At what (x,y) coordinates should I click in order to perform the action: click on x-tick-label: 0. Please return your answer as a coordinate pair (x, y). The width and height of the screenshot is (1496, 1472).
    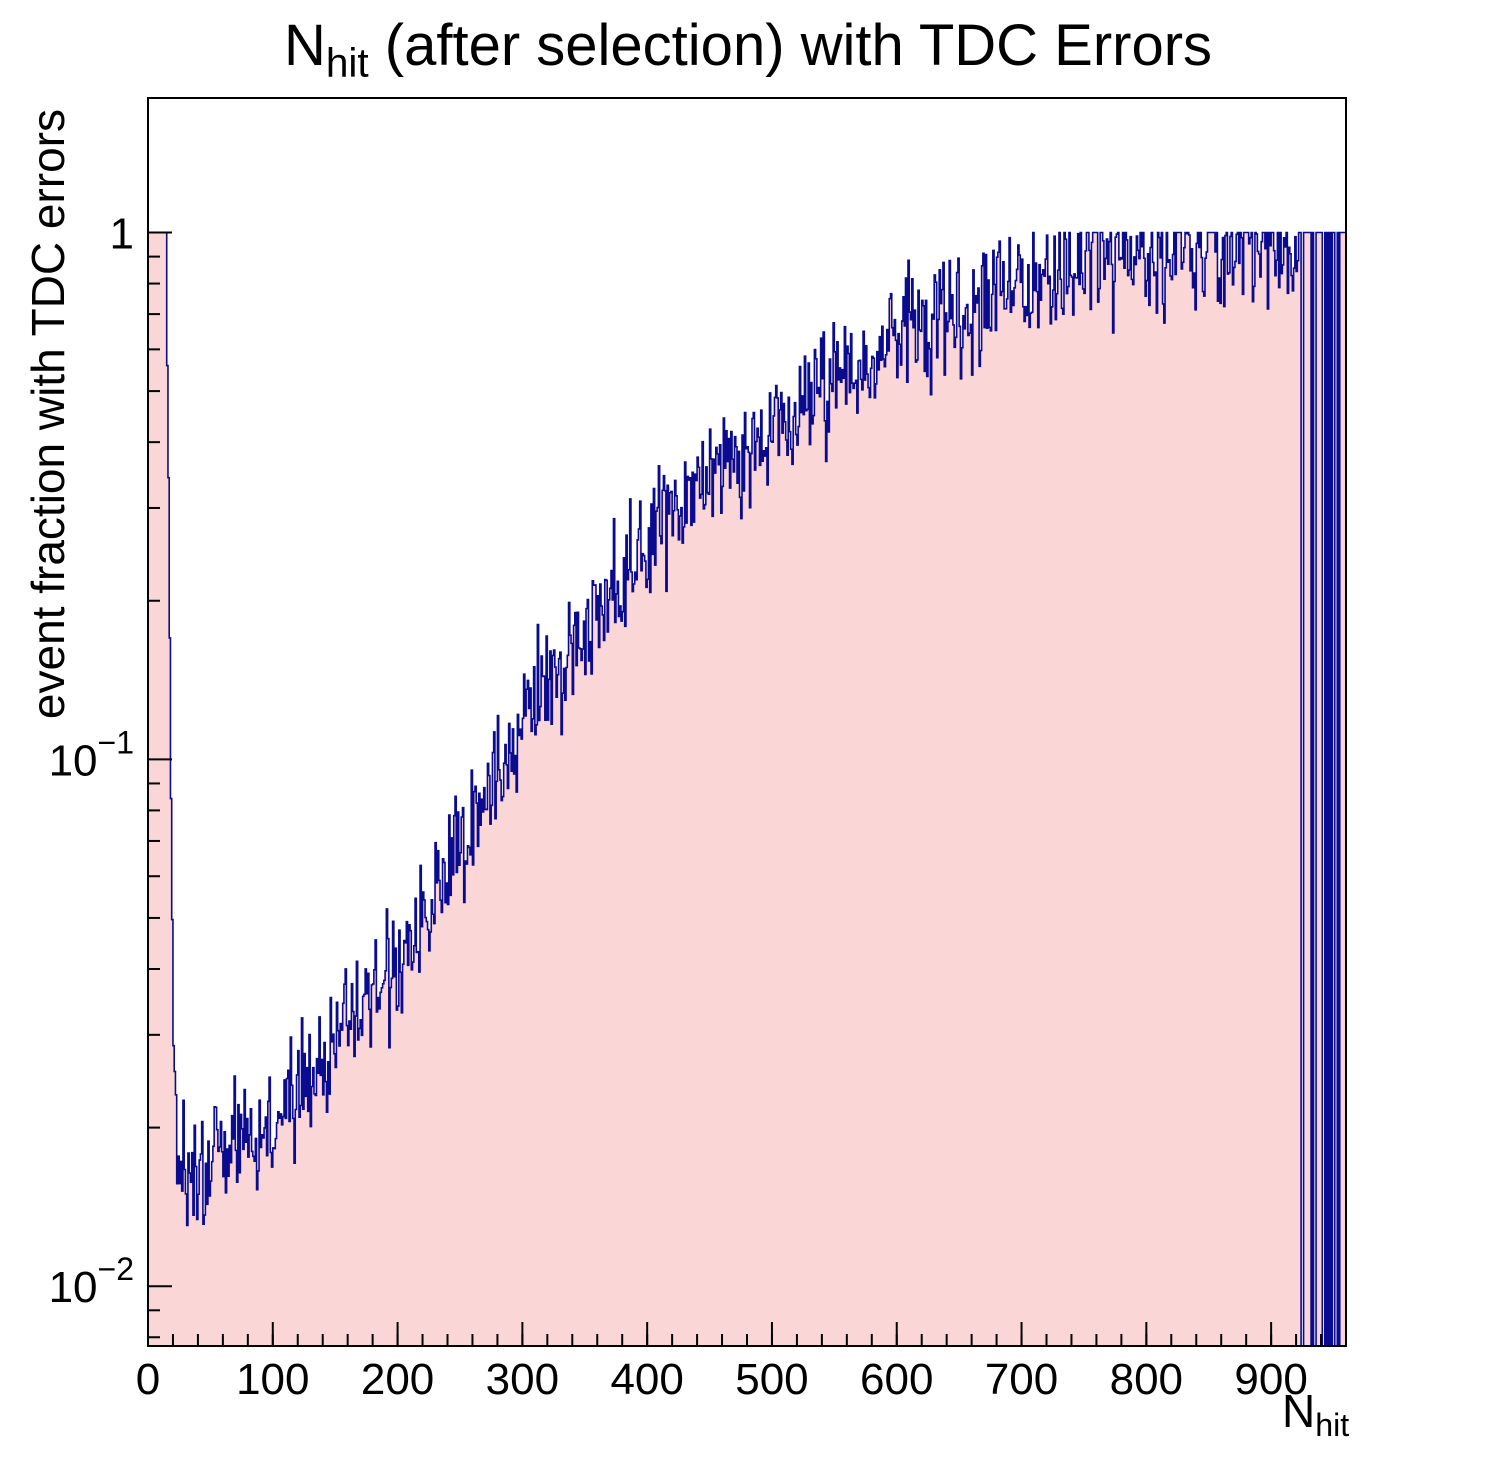
    Looking at the image, I should click on (148, 1379).